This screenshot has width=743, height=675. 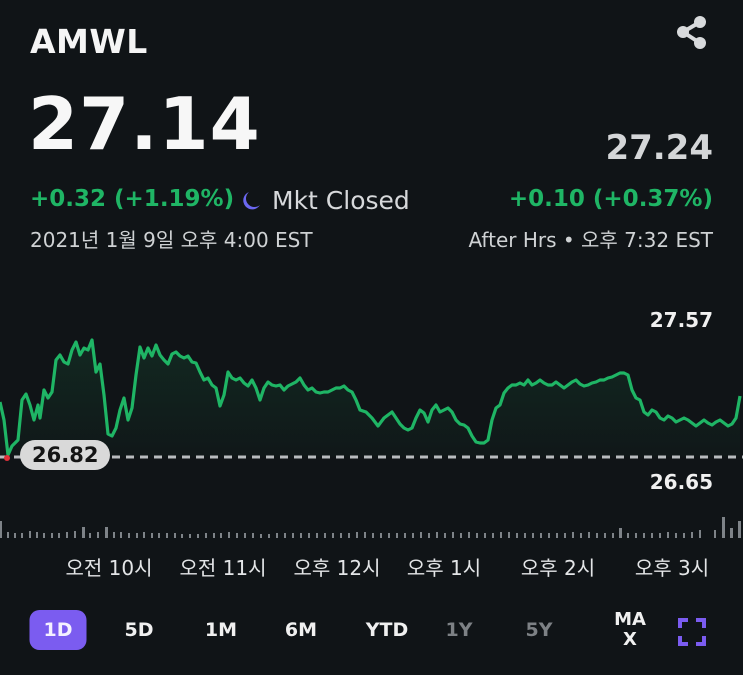 What do you see at coordinates (387, 630) in the screenshot?
I see `range-ytd-button: YTD` at bounding box center [387, 630].